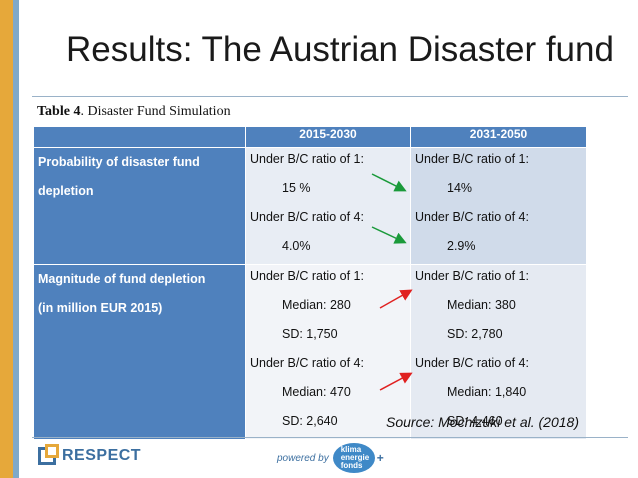 The image size is (638, 478). What do you see at coordinates (351, 449) in the screenshot?
I see `klima-line: klima` at bounding box center [351, 449].